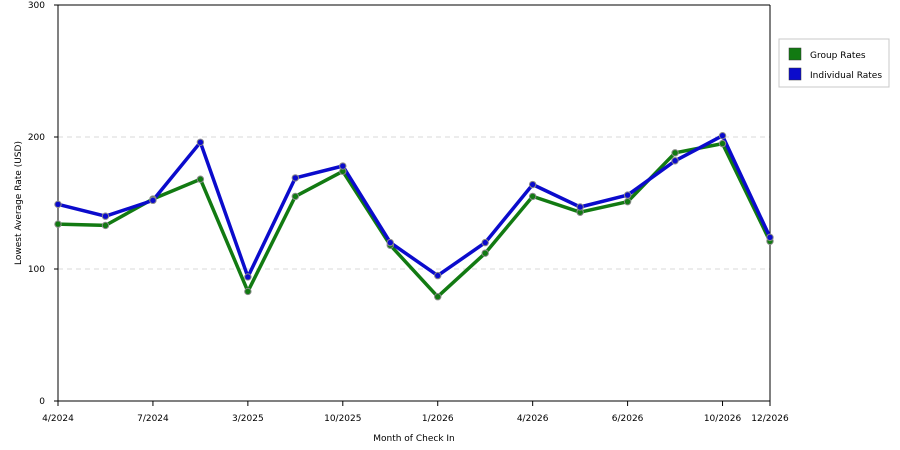  I want to click on legend-label: Individual Rates, so click(846, 76).